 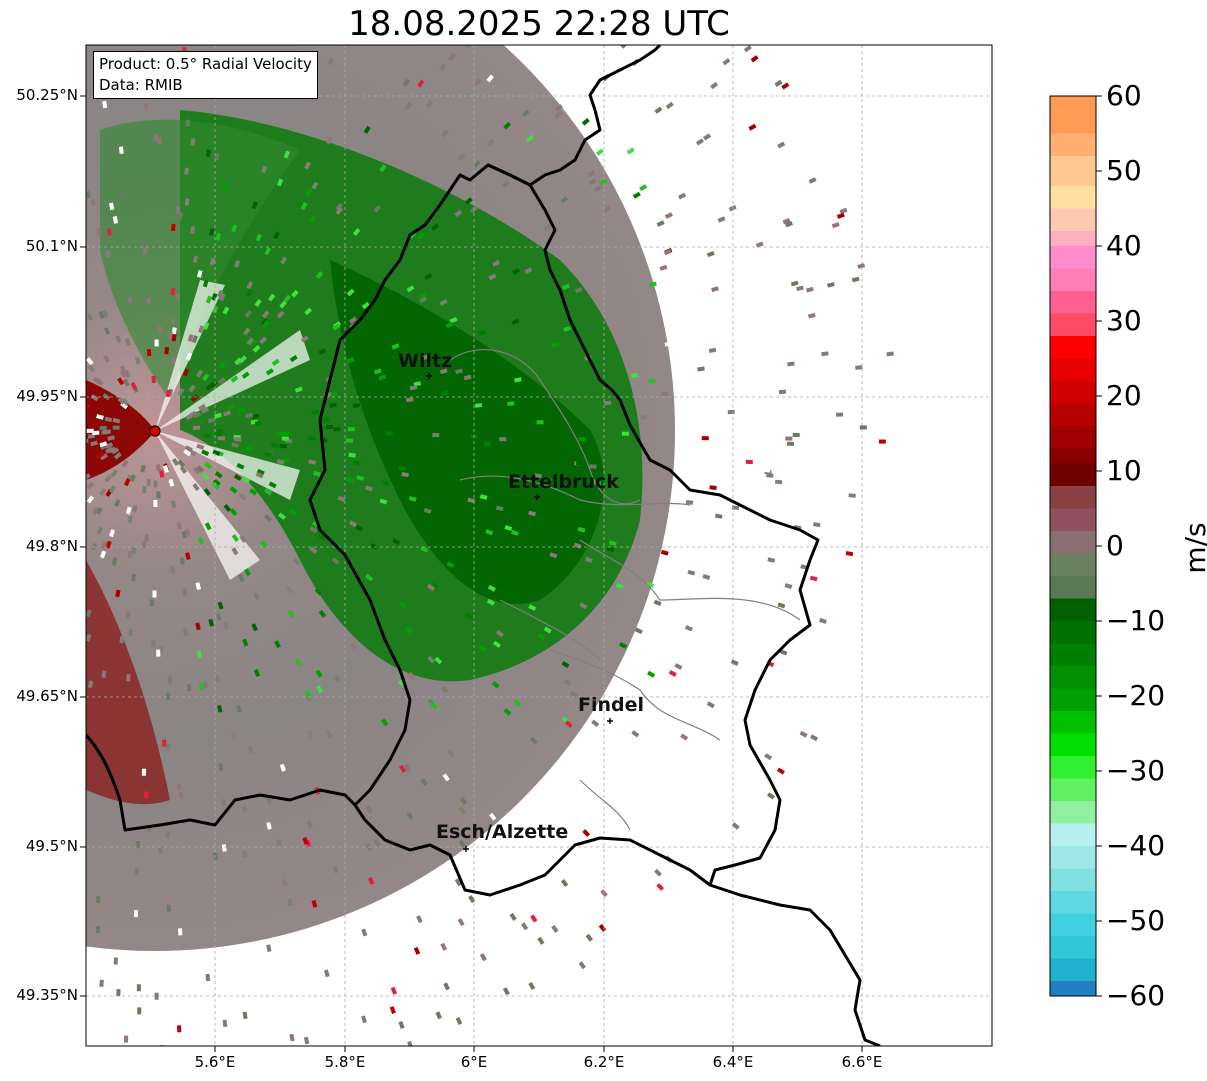 What do you see at coordinates (1136, 845) in the screenshot?
I see `colorbar-tick: −40` at bounding box center [1136, 845].